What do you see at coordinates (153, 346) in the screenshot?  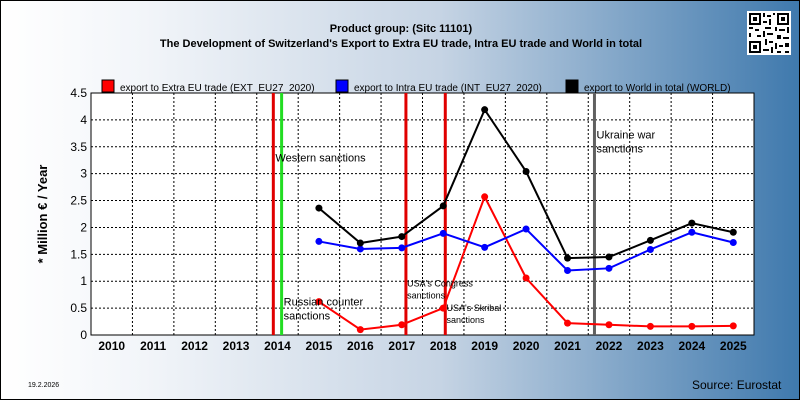 I see `x-tick-label: 2011` at bounding box center [153, 346].